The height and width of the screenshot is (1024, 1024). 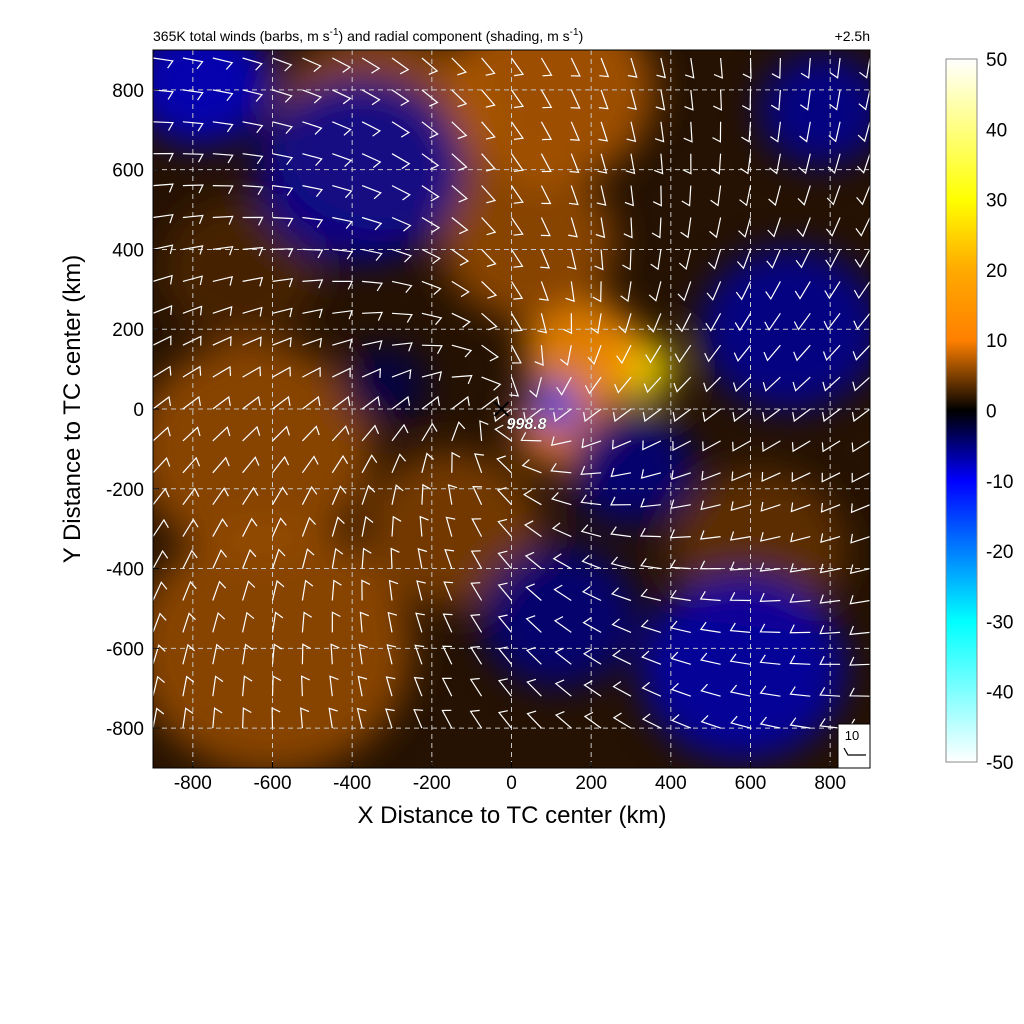 What do you see at coordinates (999, 552) in the screenshot?
I see `colorbar-tick-label-7: -20` at bounding box center [999, 552].